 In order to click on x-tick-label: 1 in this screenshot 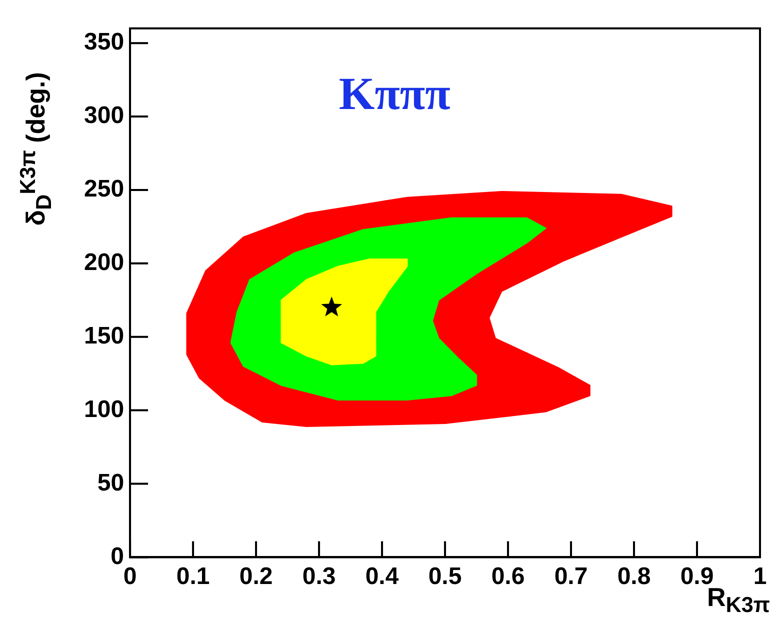, I will do `click(760, 576)`.